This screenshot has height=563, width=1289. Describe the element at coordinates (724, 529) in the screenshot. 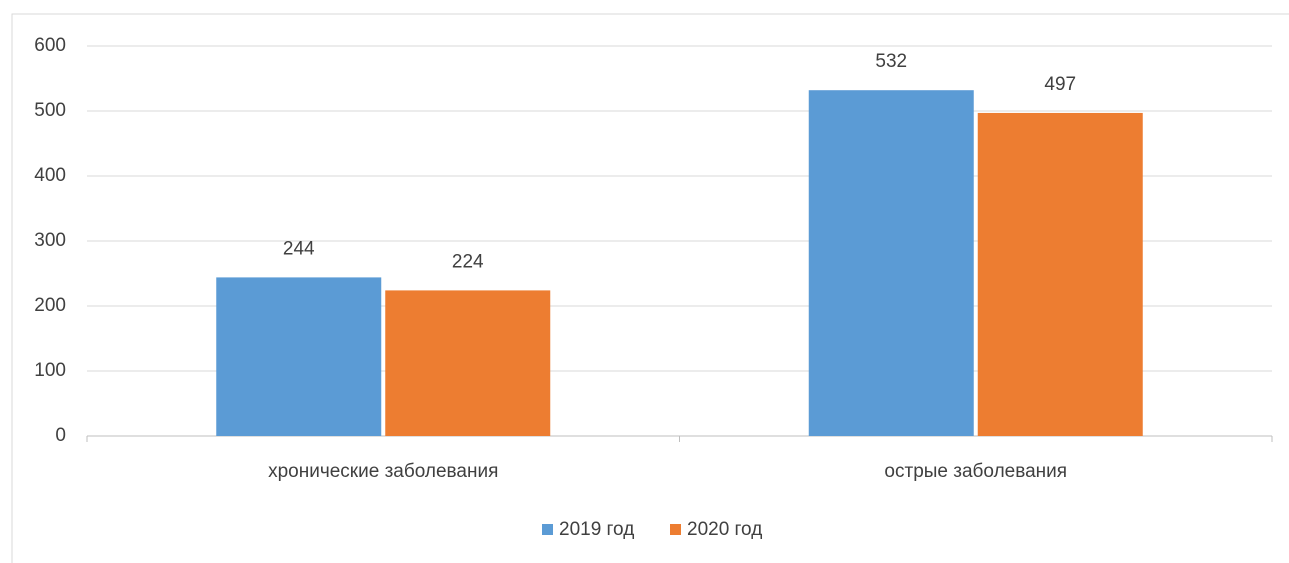

I see `legend-label: 2020 год` at that location.